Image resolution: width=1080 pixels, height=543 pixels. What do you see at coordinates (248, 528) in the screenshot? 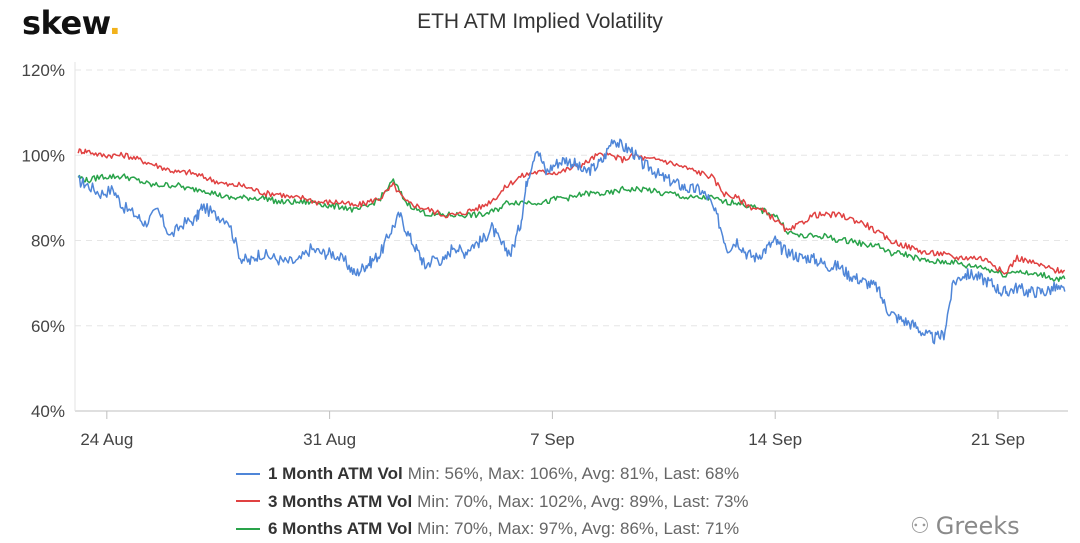
I see `legend-swatch-6m` at bounding box center [248, 528].